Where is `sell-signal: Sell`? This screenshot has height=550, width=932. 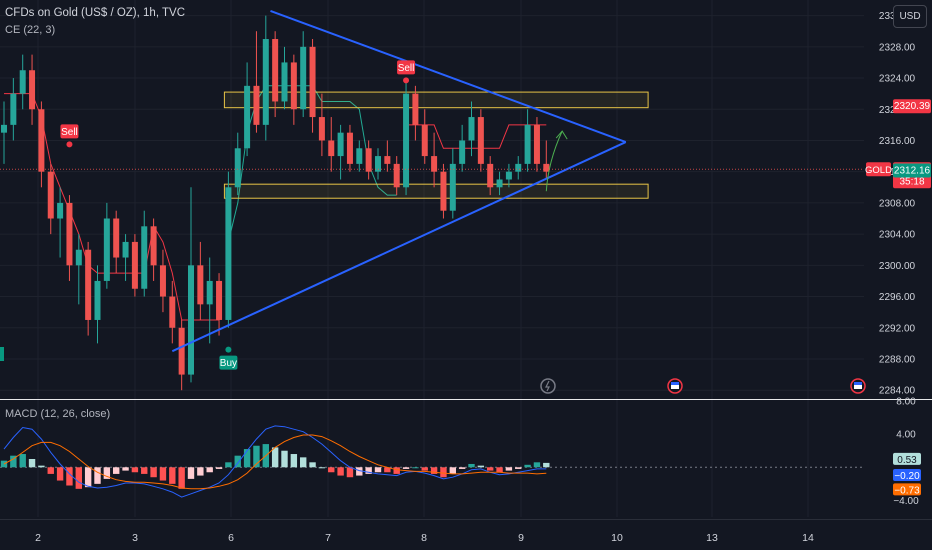
sell-signal: Sell is located at coordinates (69, 136).